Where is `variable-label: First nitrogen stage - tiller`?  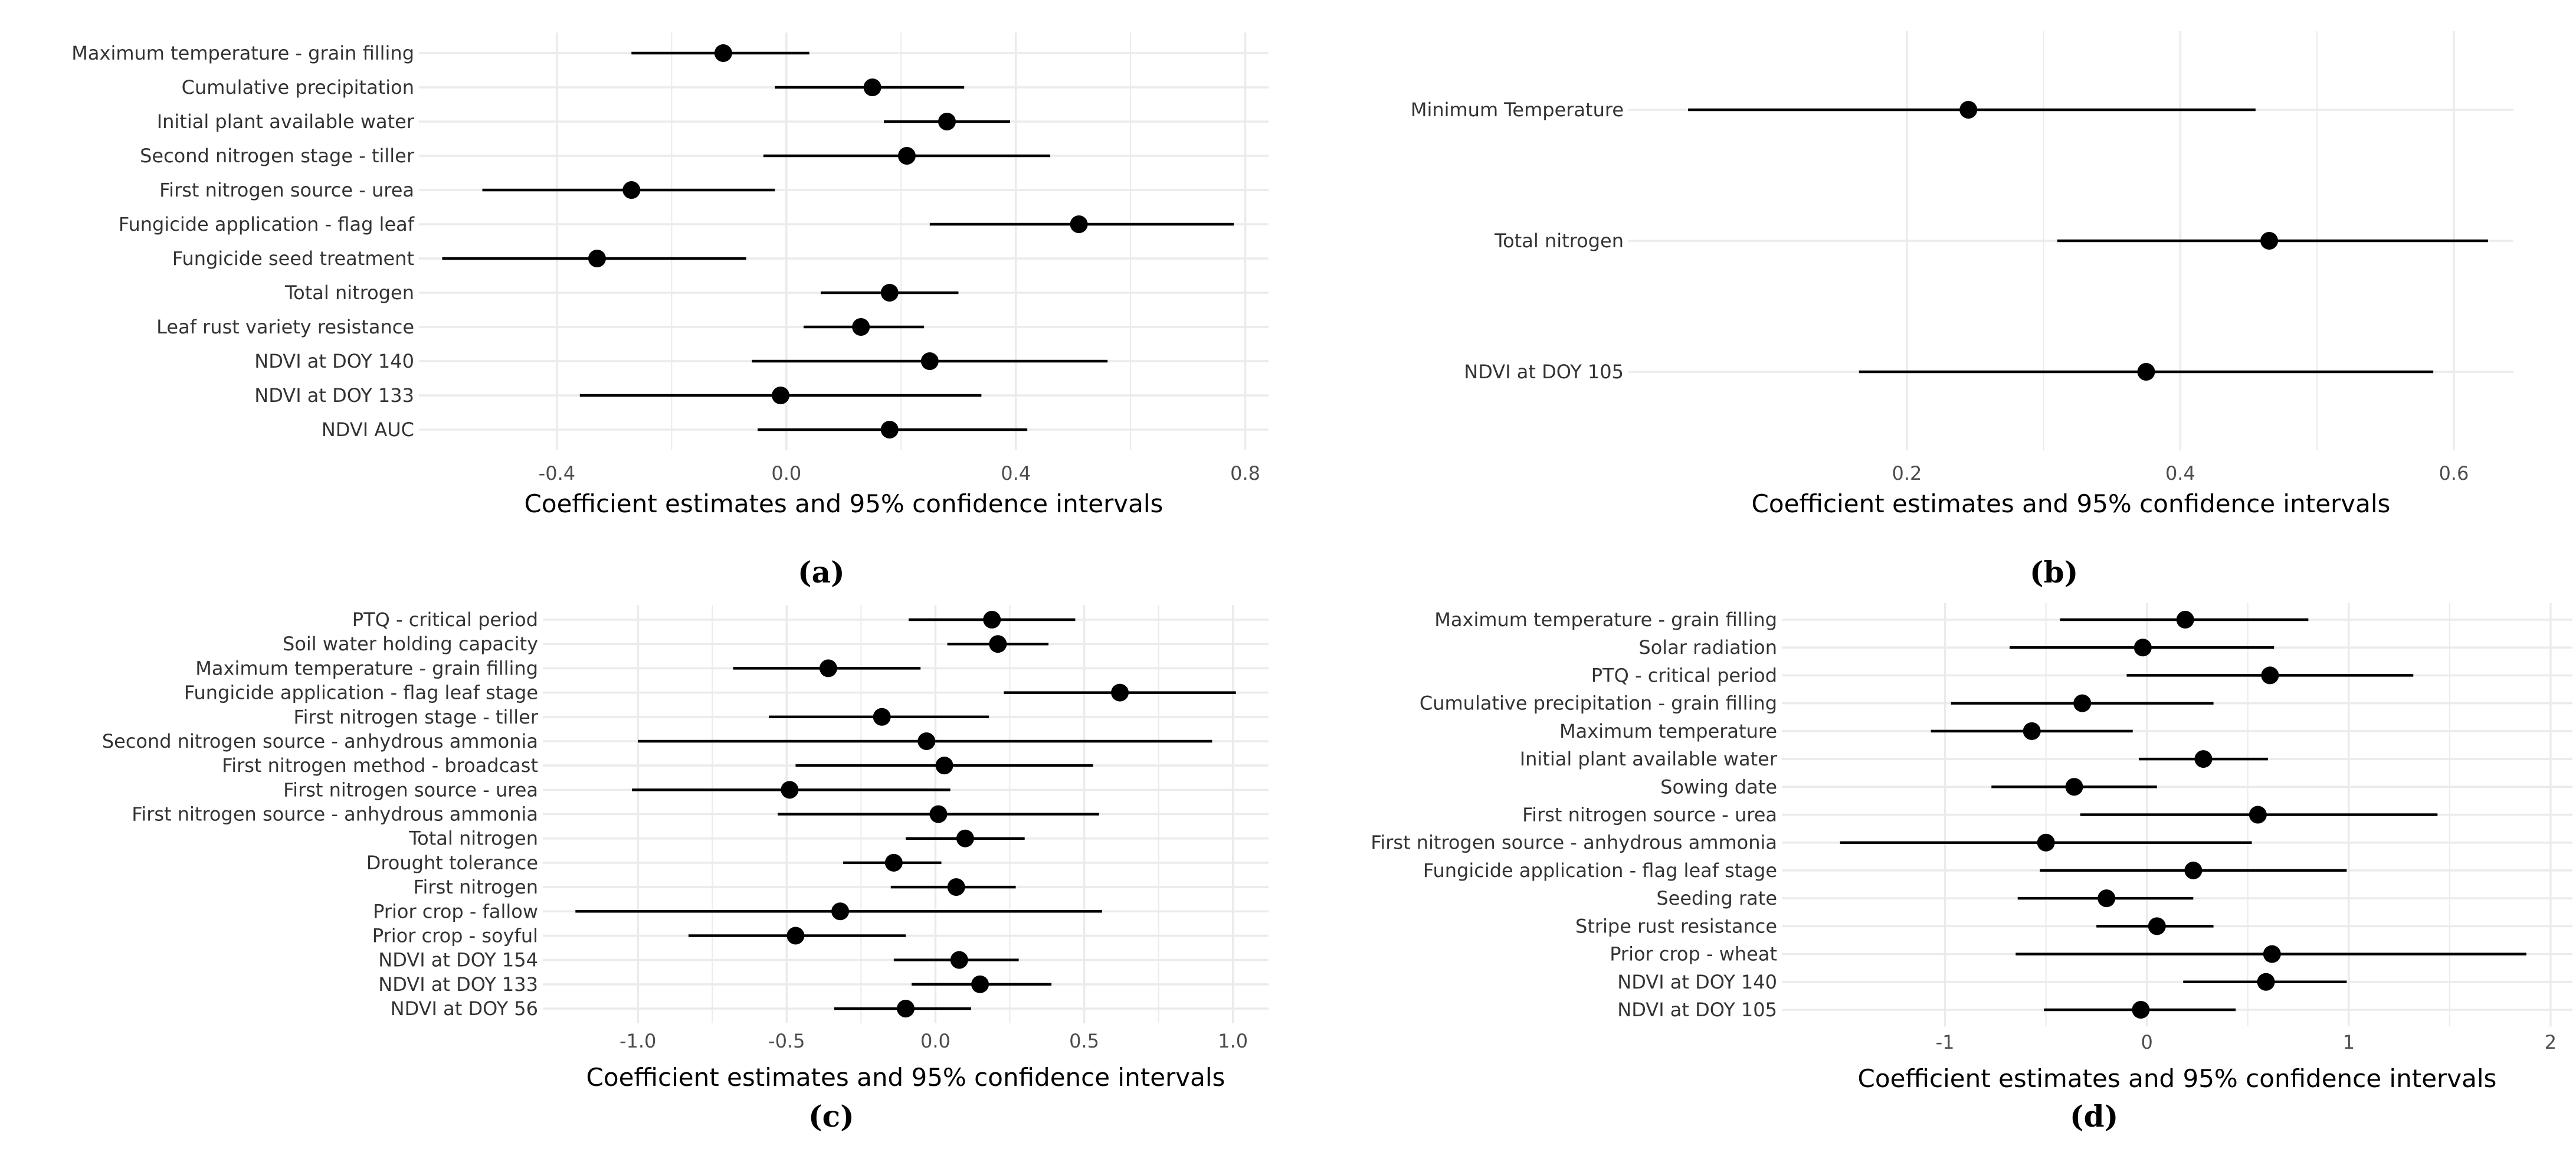
variable-label: First nitrogen stage - tiller is located at coordinates (416, 717).